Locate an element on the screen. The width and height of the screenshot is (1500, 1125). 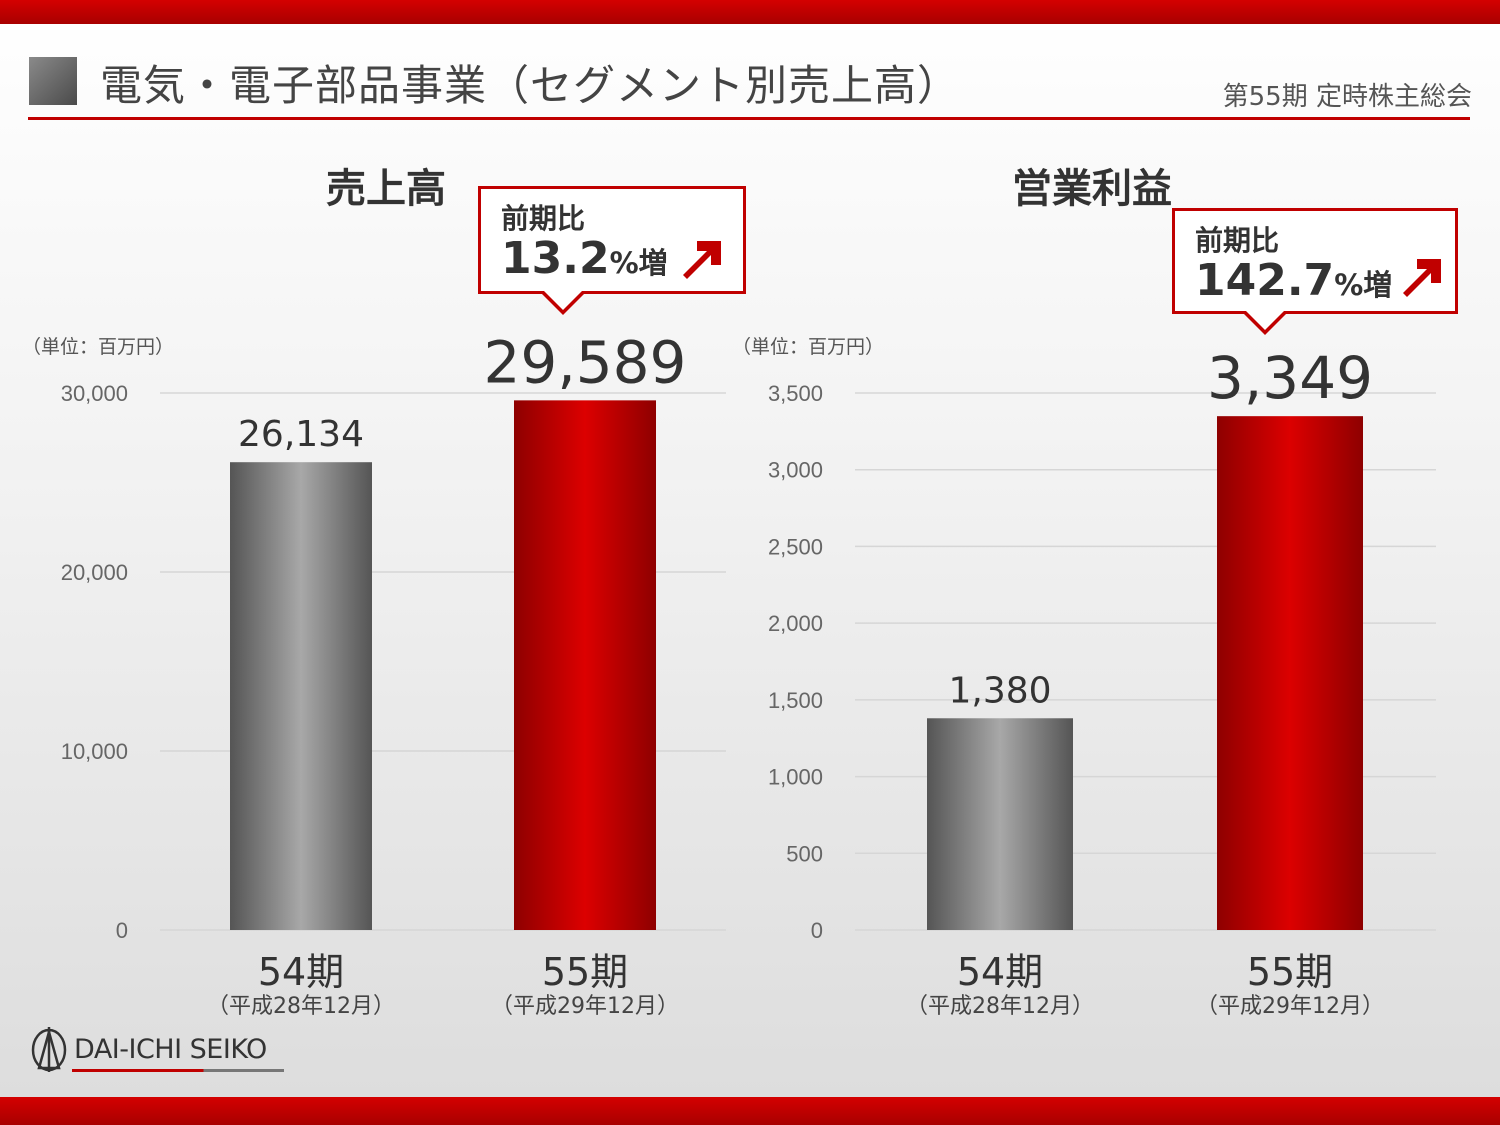
sales-chart-title: 売上高 is located at coordinates (386, 189).